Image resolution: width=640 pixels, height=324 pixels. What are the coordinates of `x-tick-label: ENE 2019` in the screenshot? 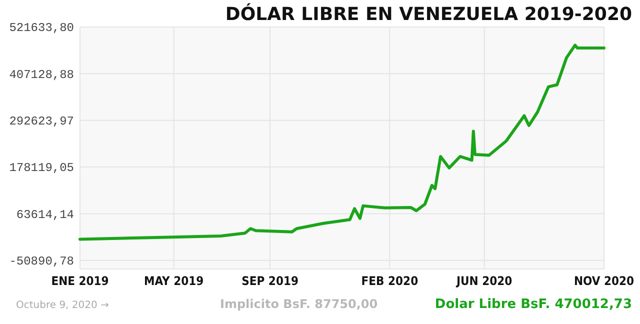 It's located at (80, 281).